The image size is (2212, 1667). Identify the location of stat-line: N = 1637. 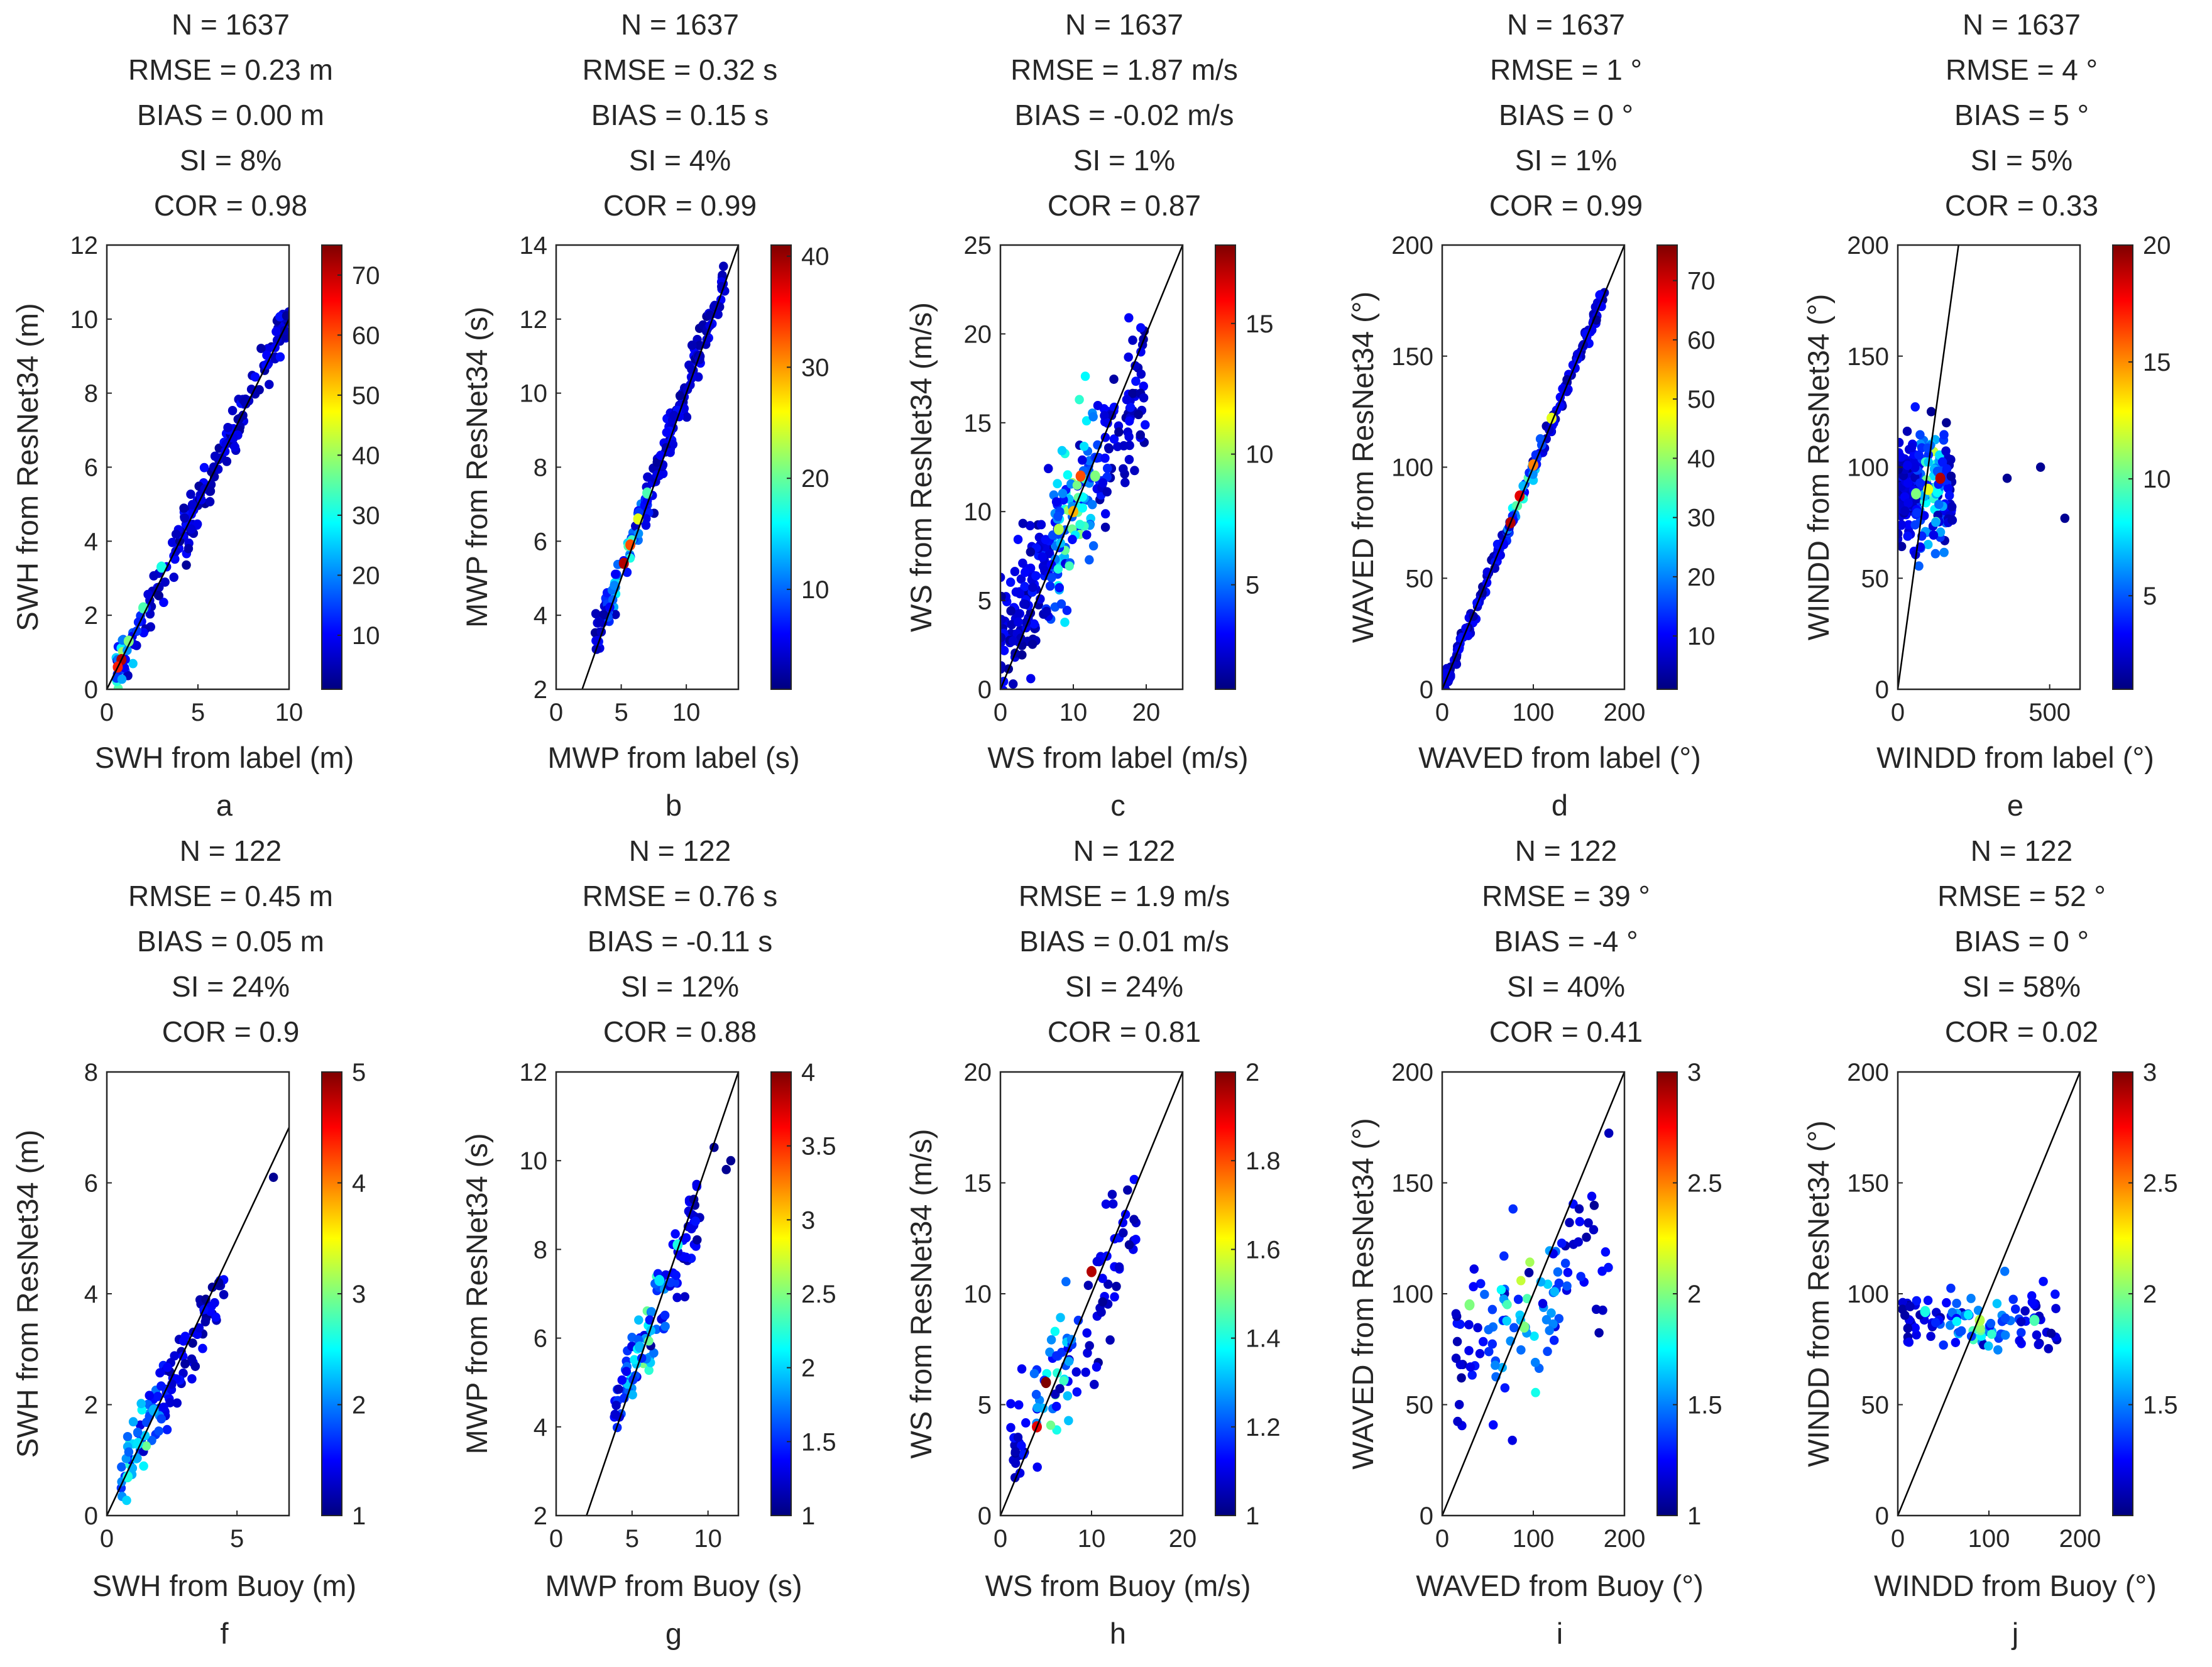
(2022, 24).